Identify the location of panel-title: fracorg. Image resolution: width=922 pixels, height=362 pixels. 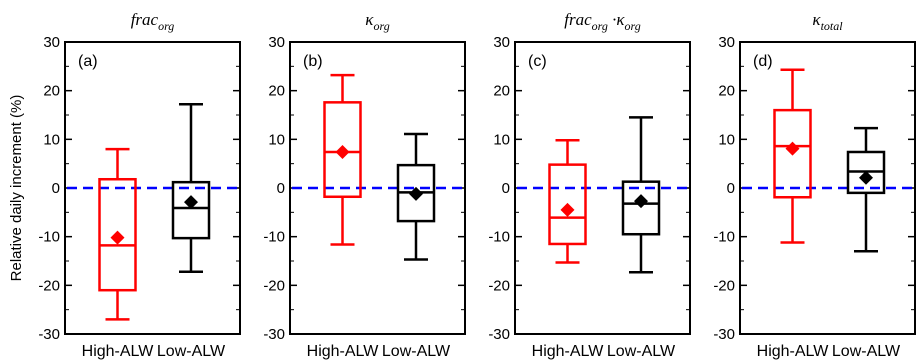
(153, 21).